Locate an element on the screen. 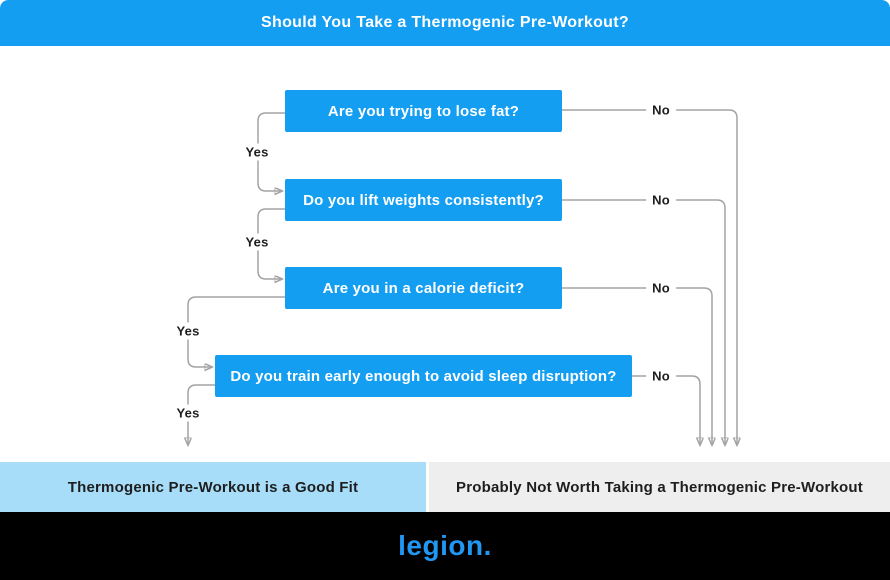 The width and height of the screenshot is (890, 580). outcome-positive-label: Thermogenic Pre-Workout is a Good Fit is located at coordinates (213, 487).